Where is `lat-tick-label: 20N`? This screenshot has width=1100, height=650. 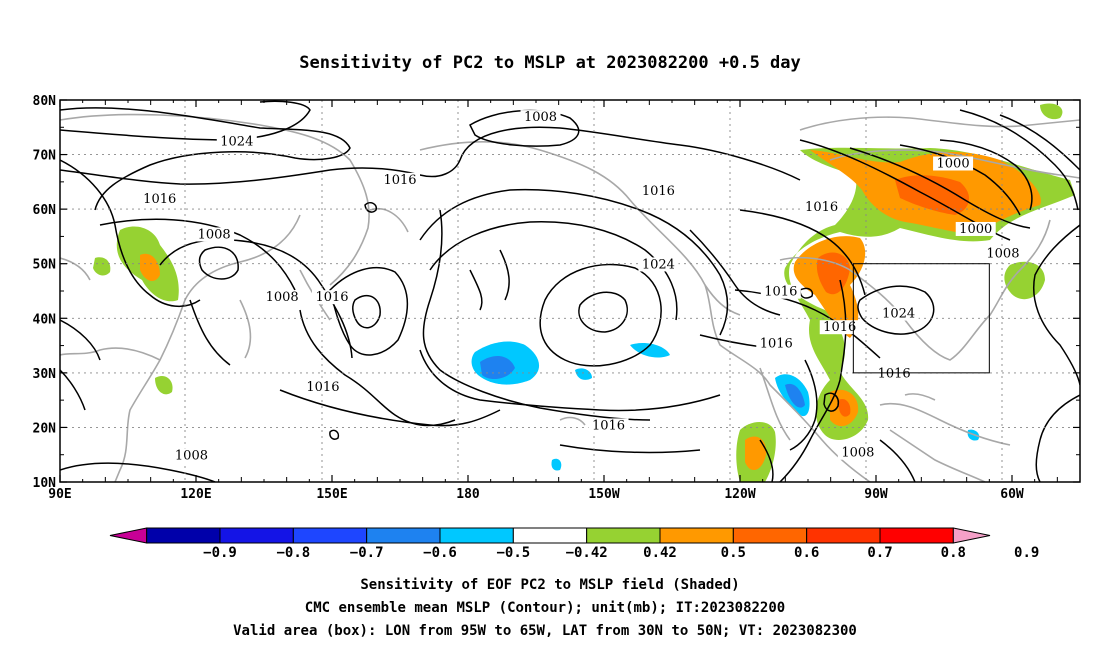 lat-tick-label: 20N is located at coordinates (45, 428).